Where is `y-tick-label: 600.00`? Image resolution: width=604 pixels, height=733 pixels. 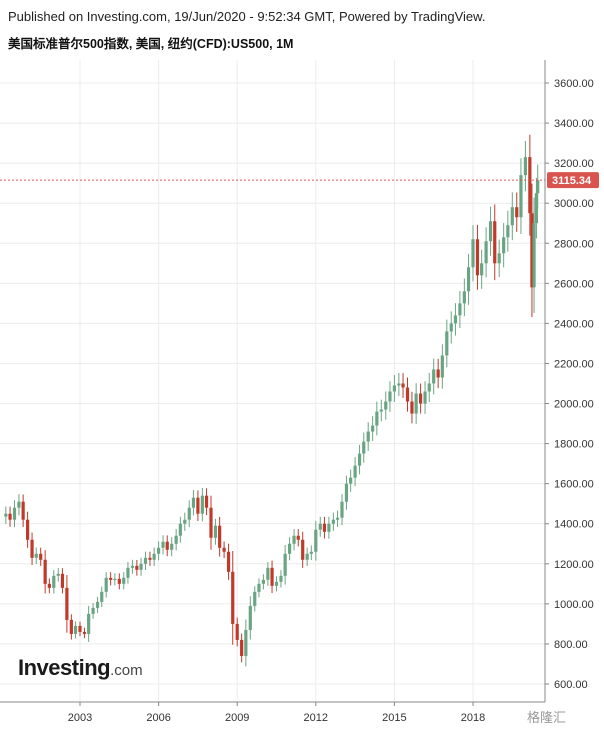
y-tick-label: 600.00 is located at coordinates (571, 685).